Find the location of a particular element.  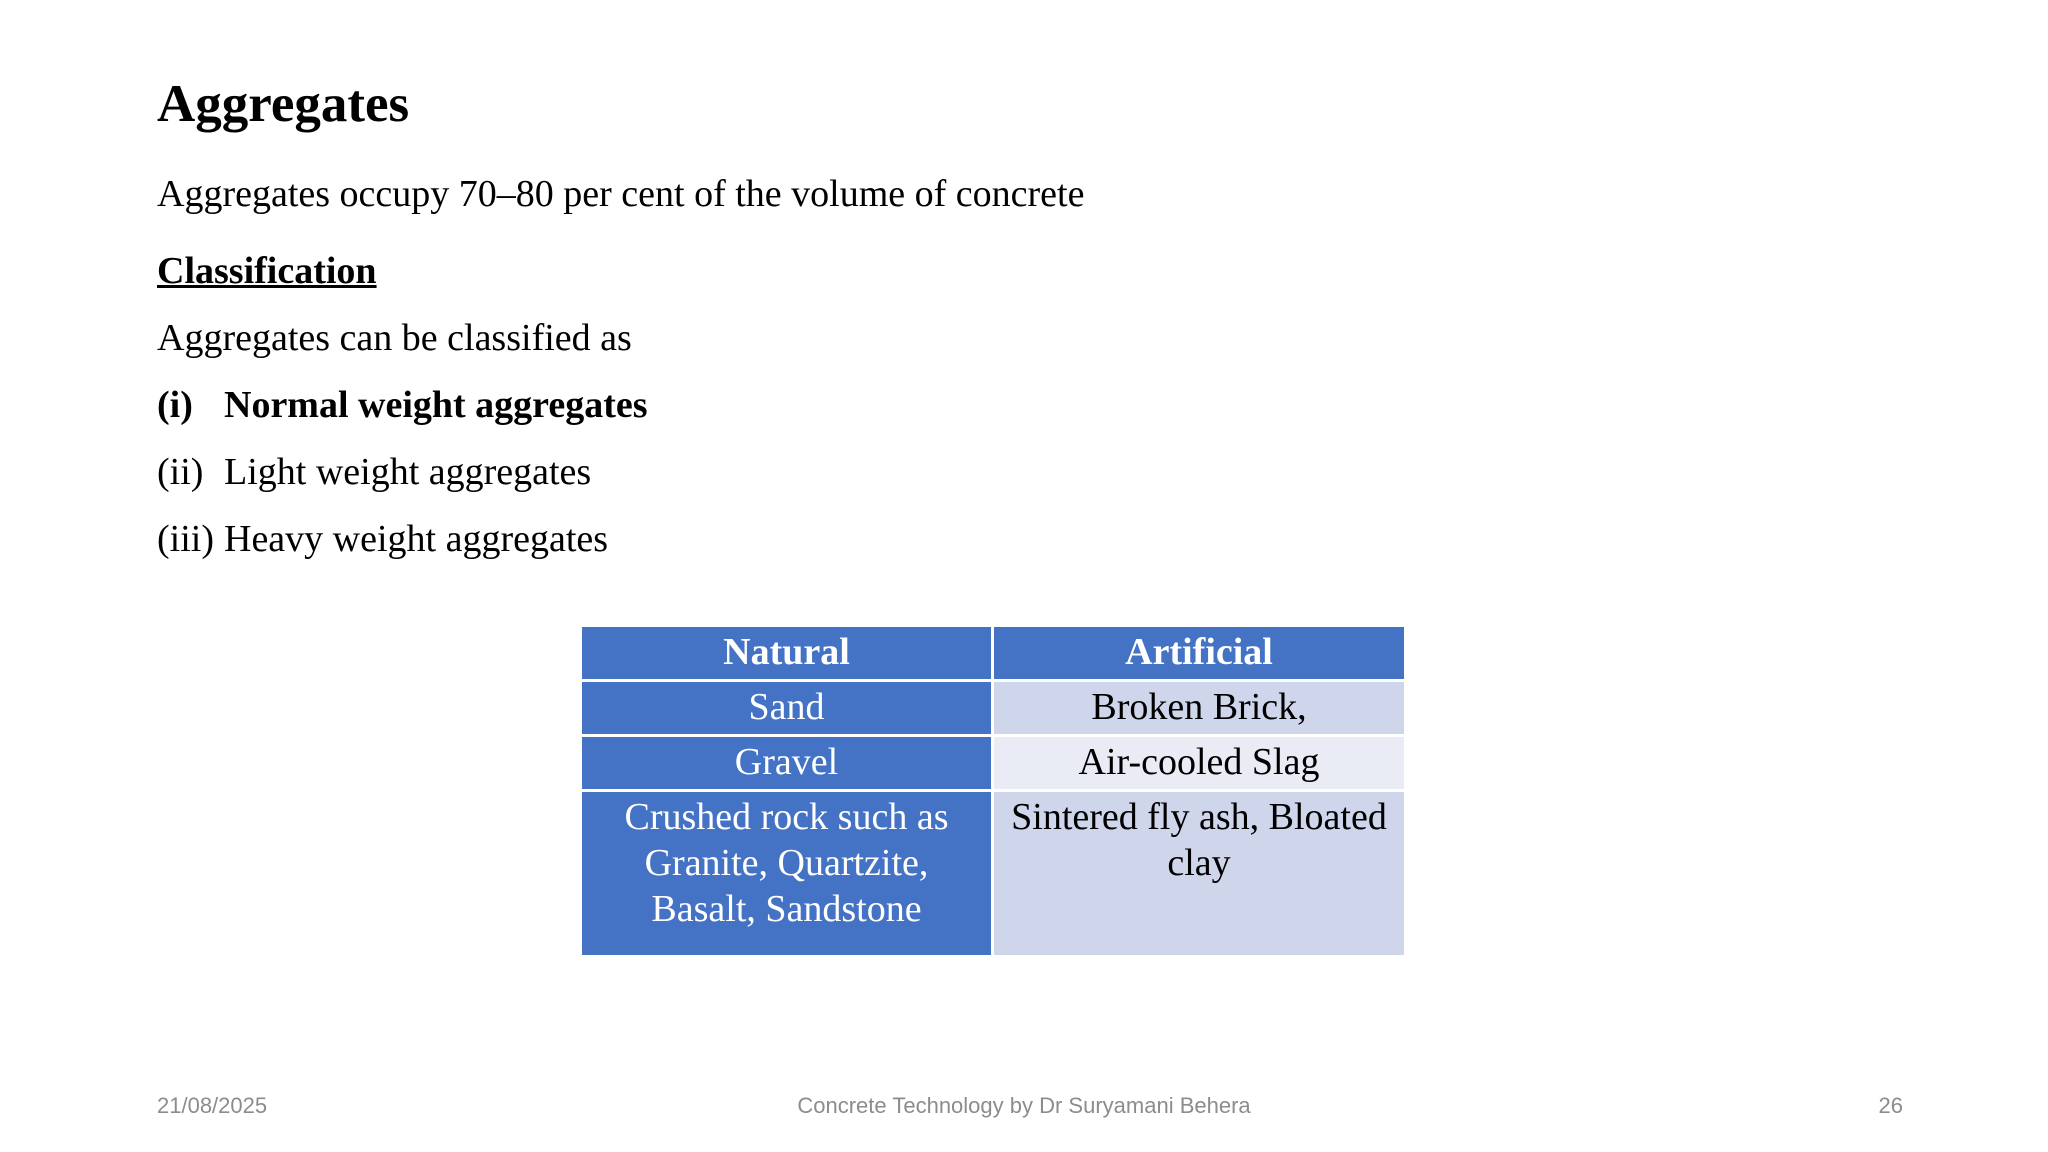

table-row: Gravel Air-cooled Slag is located at coordinates (993, 763).